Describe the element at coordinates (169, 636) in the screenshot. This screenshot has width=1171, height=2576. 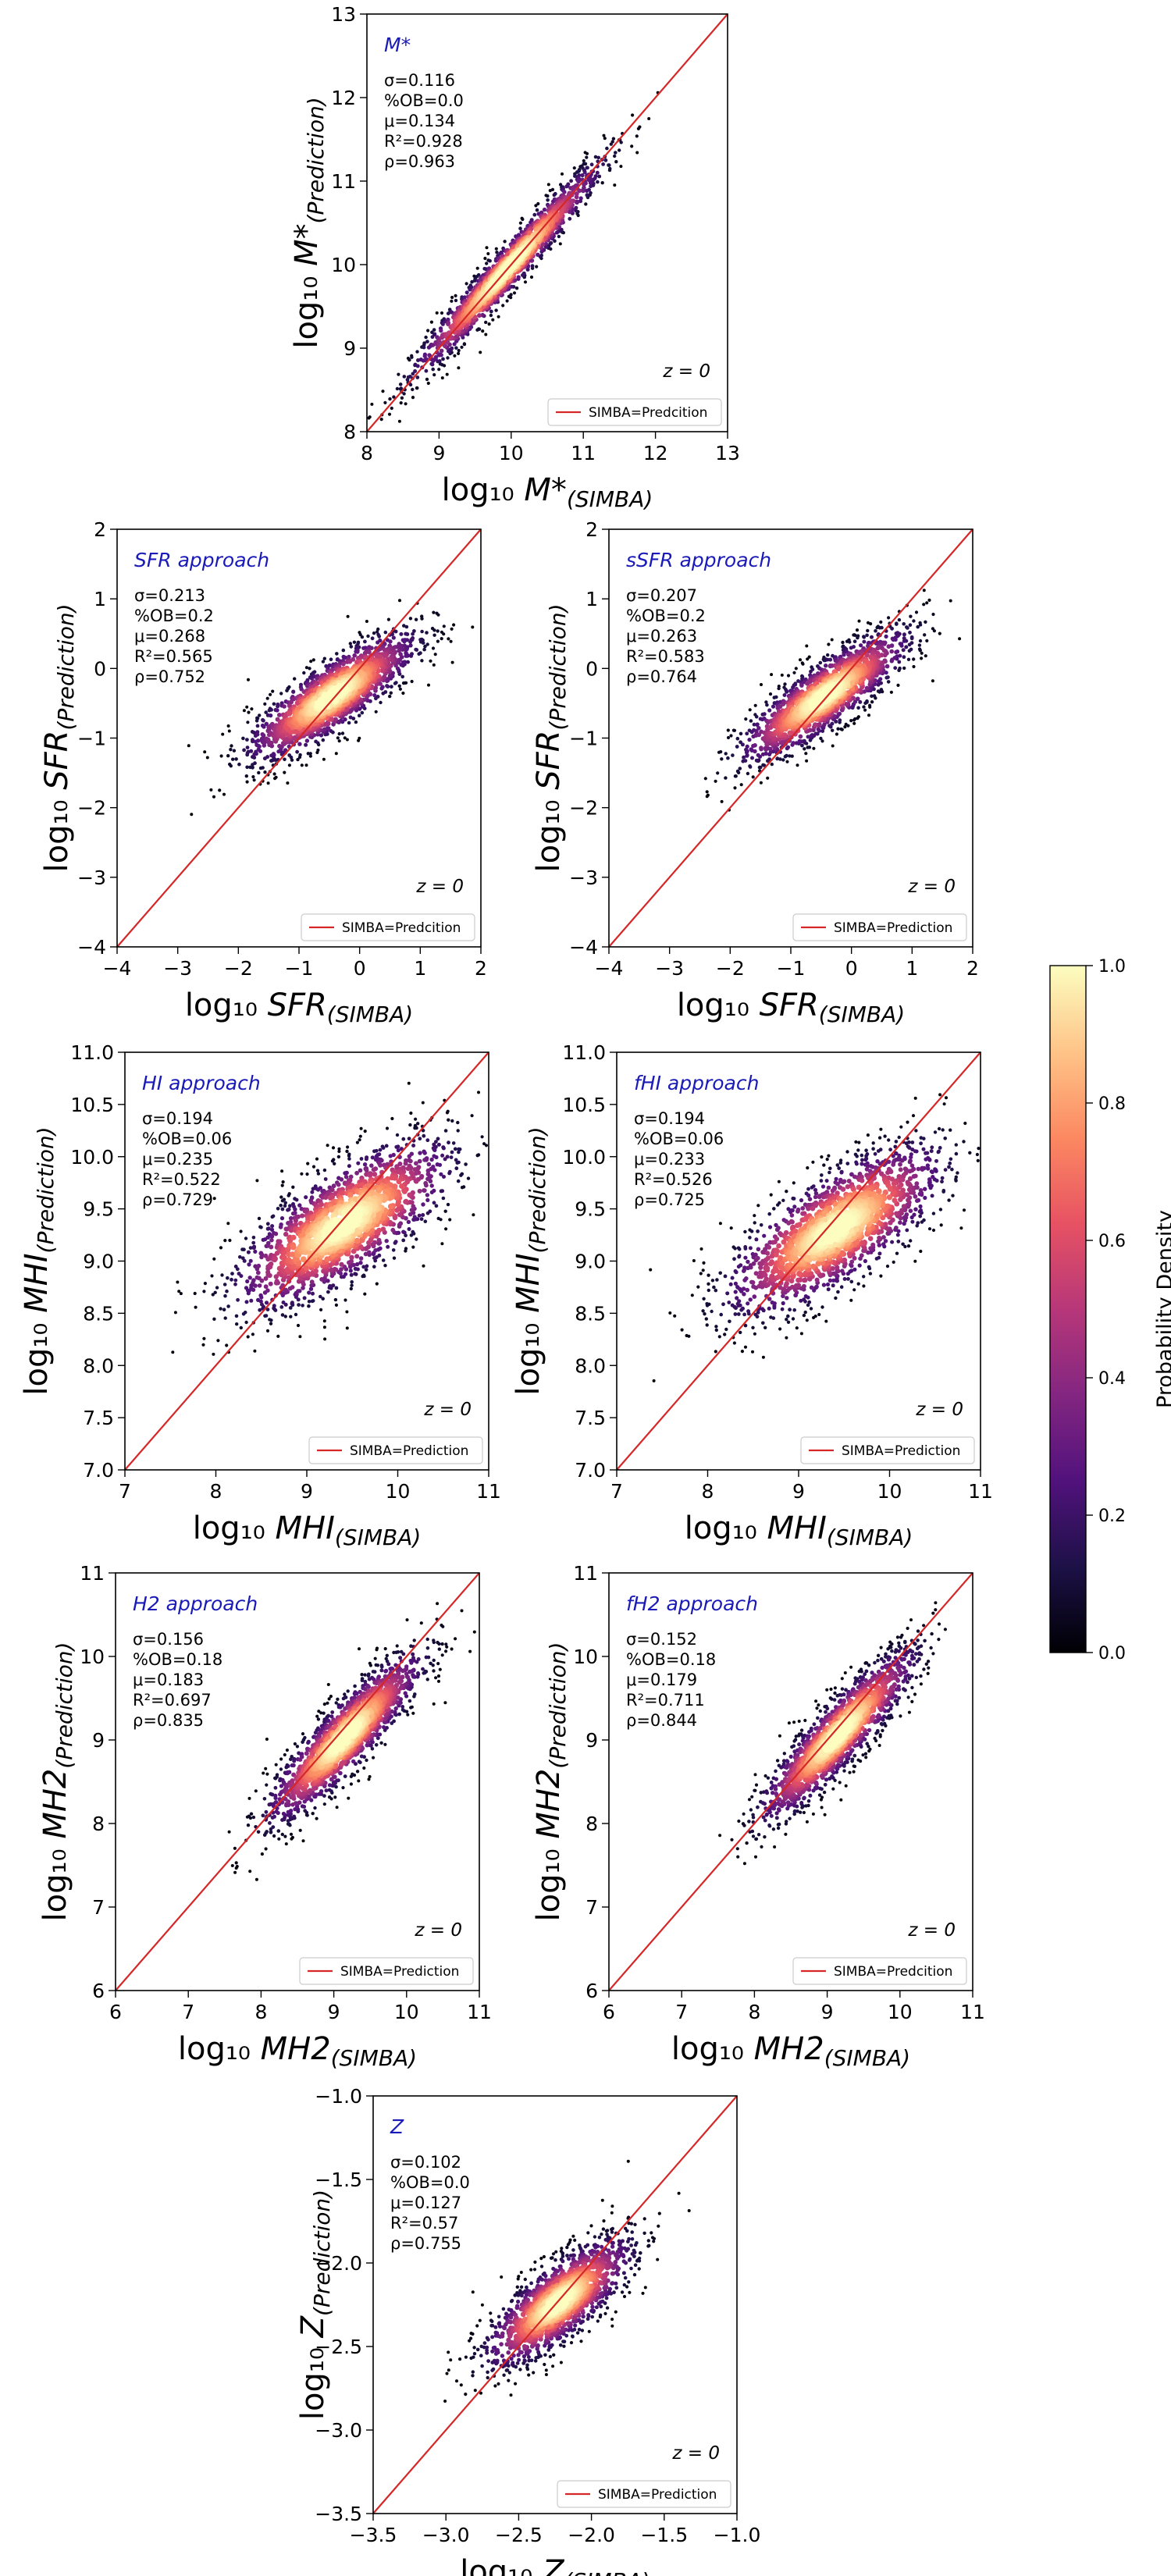
I see `stat-line: μ=0.268` at that location.